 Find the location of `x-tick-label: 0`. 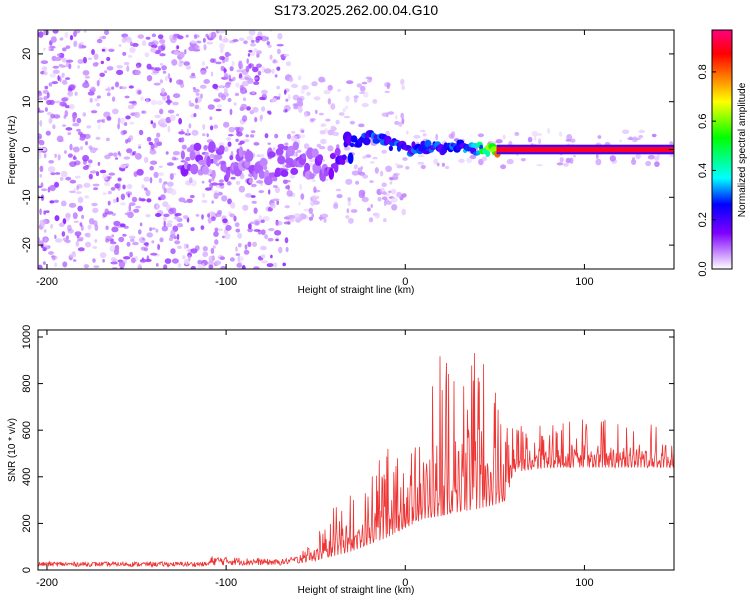

x-tick-label: 0 is located at coordinates (405, 282).